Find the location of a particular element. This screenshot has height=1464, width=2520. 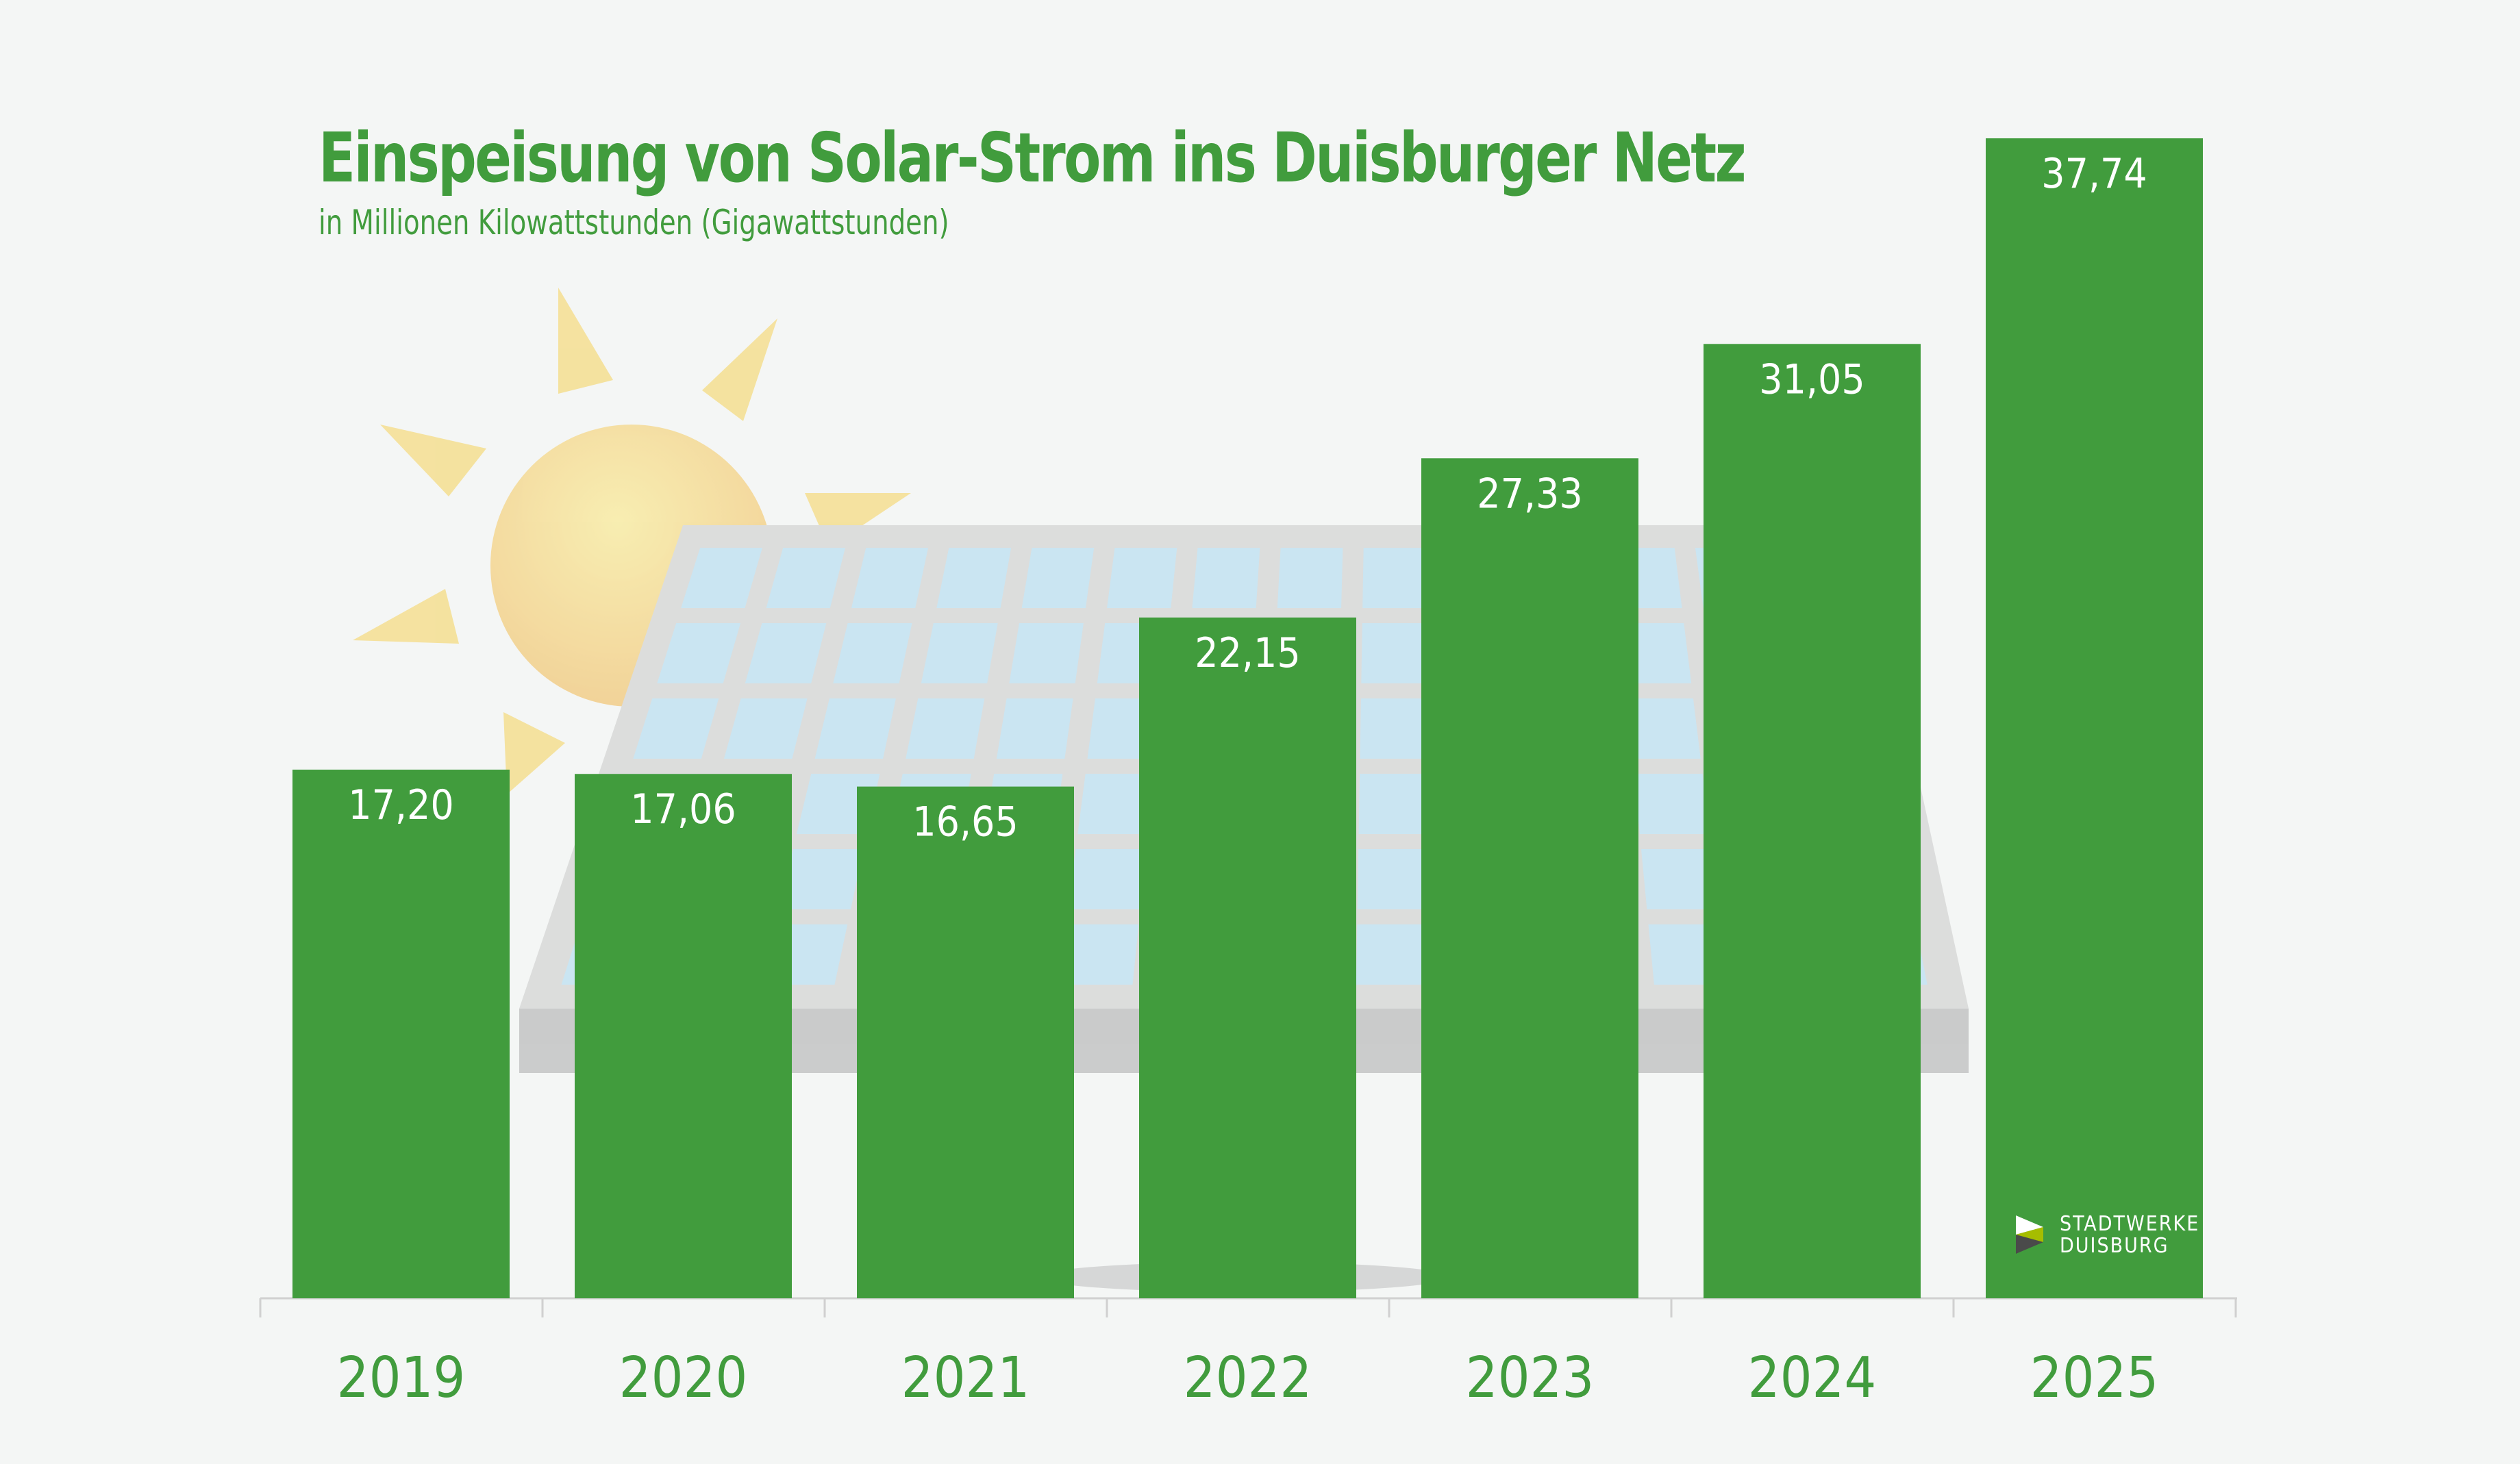

x-tick-label-2019: 2019 is located at coordinates (401, 1378).